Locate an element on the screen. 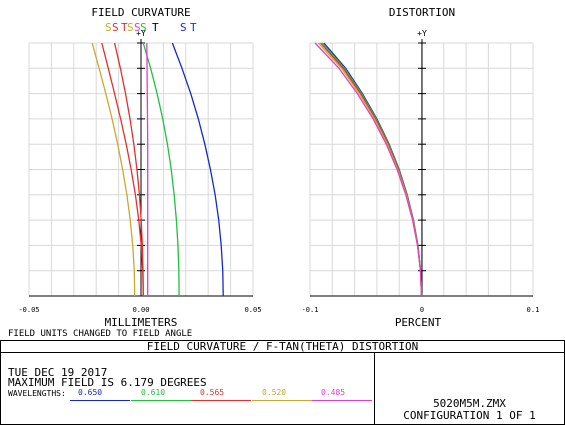 This screenshot has width=565, height=425. field-curvature-x-tick-label: 0.00 is located at coordinates (141, 310).